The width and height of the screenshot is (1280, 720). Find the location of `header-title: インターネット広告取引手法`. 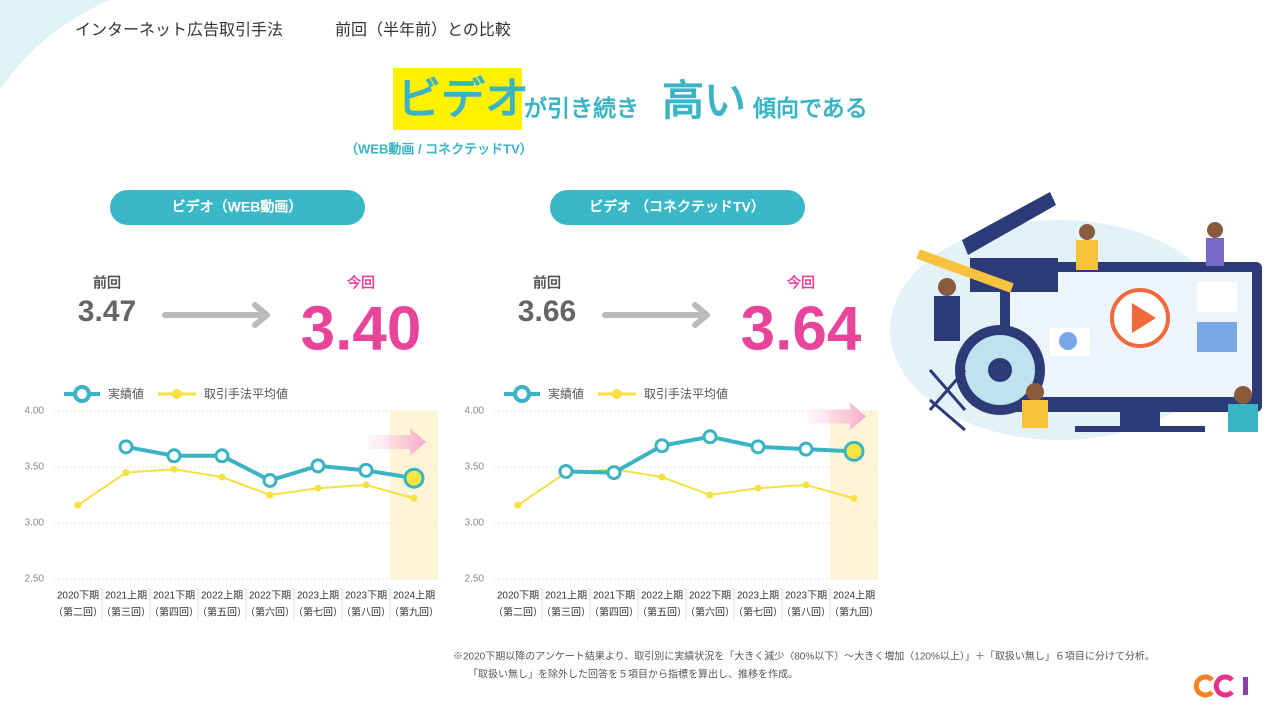

header-title: インターネット広告取引手法 is located at coordinates (179, 30).